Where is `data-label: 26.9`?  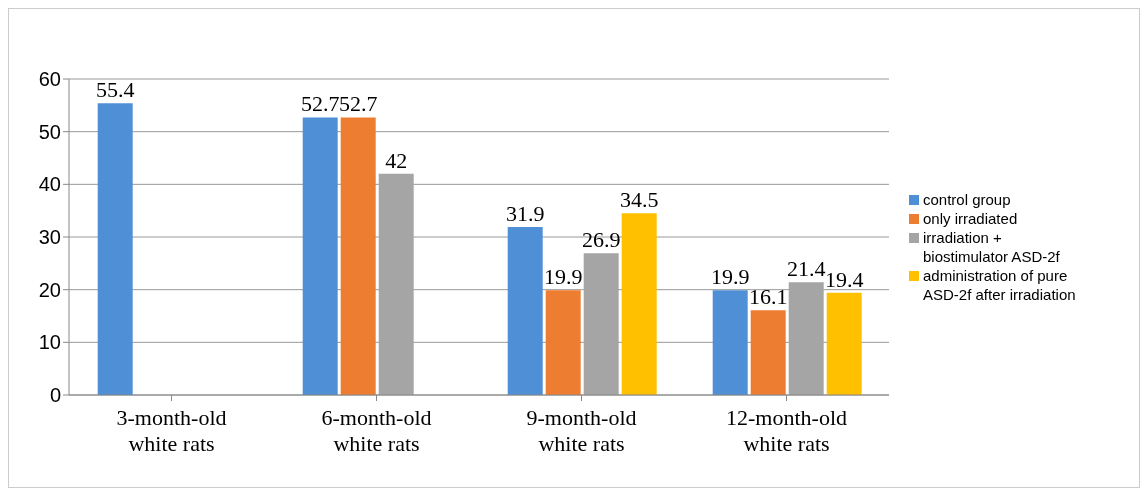 data-label: 26.9 is located at coordinates (601, 240).